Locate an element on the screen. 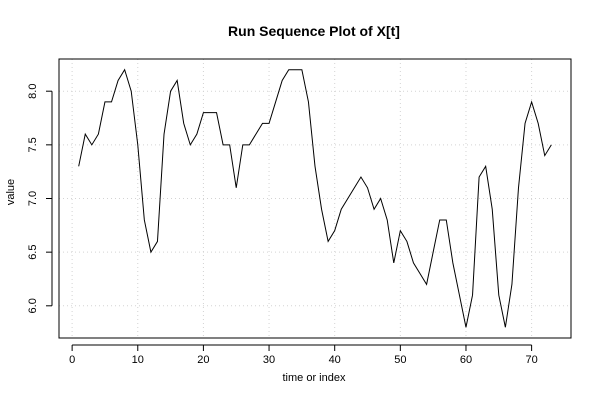 The image size is (599, 400). x-tick-label: 70 is located at coordinates (531, 360).